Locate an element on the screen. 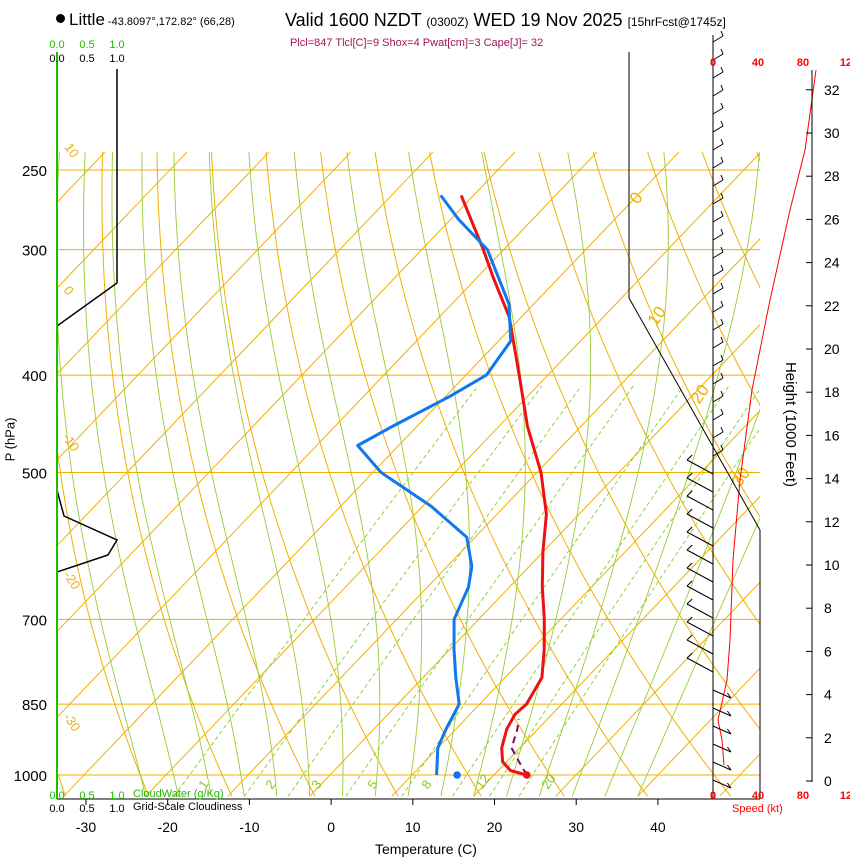  moist-adiabat-label: 20 is located at coordinates (700, 394).